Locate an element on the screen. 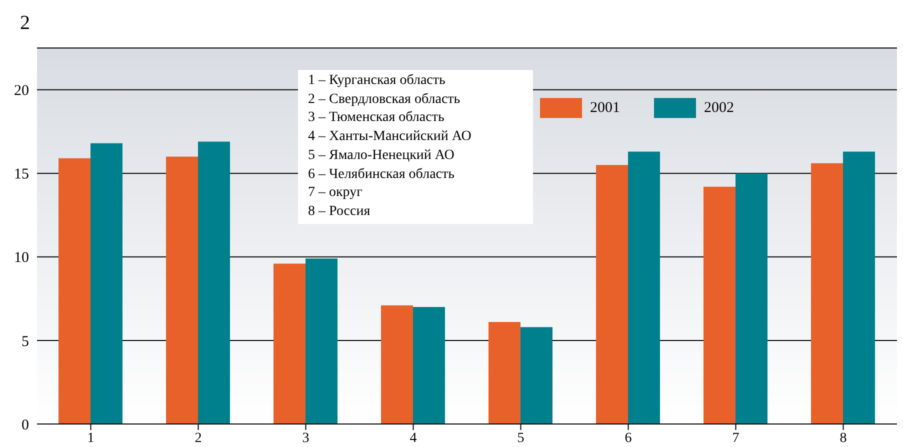 The width and height of the screenshot is (903, 447). x-tick-label: 5 is located at coordinates (520, 438).